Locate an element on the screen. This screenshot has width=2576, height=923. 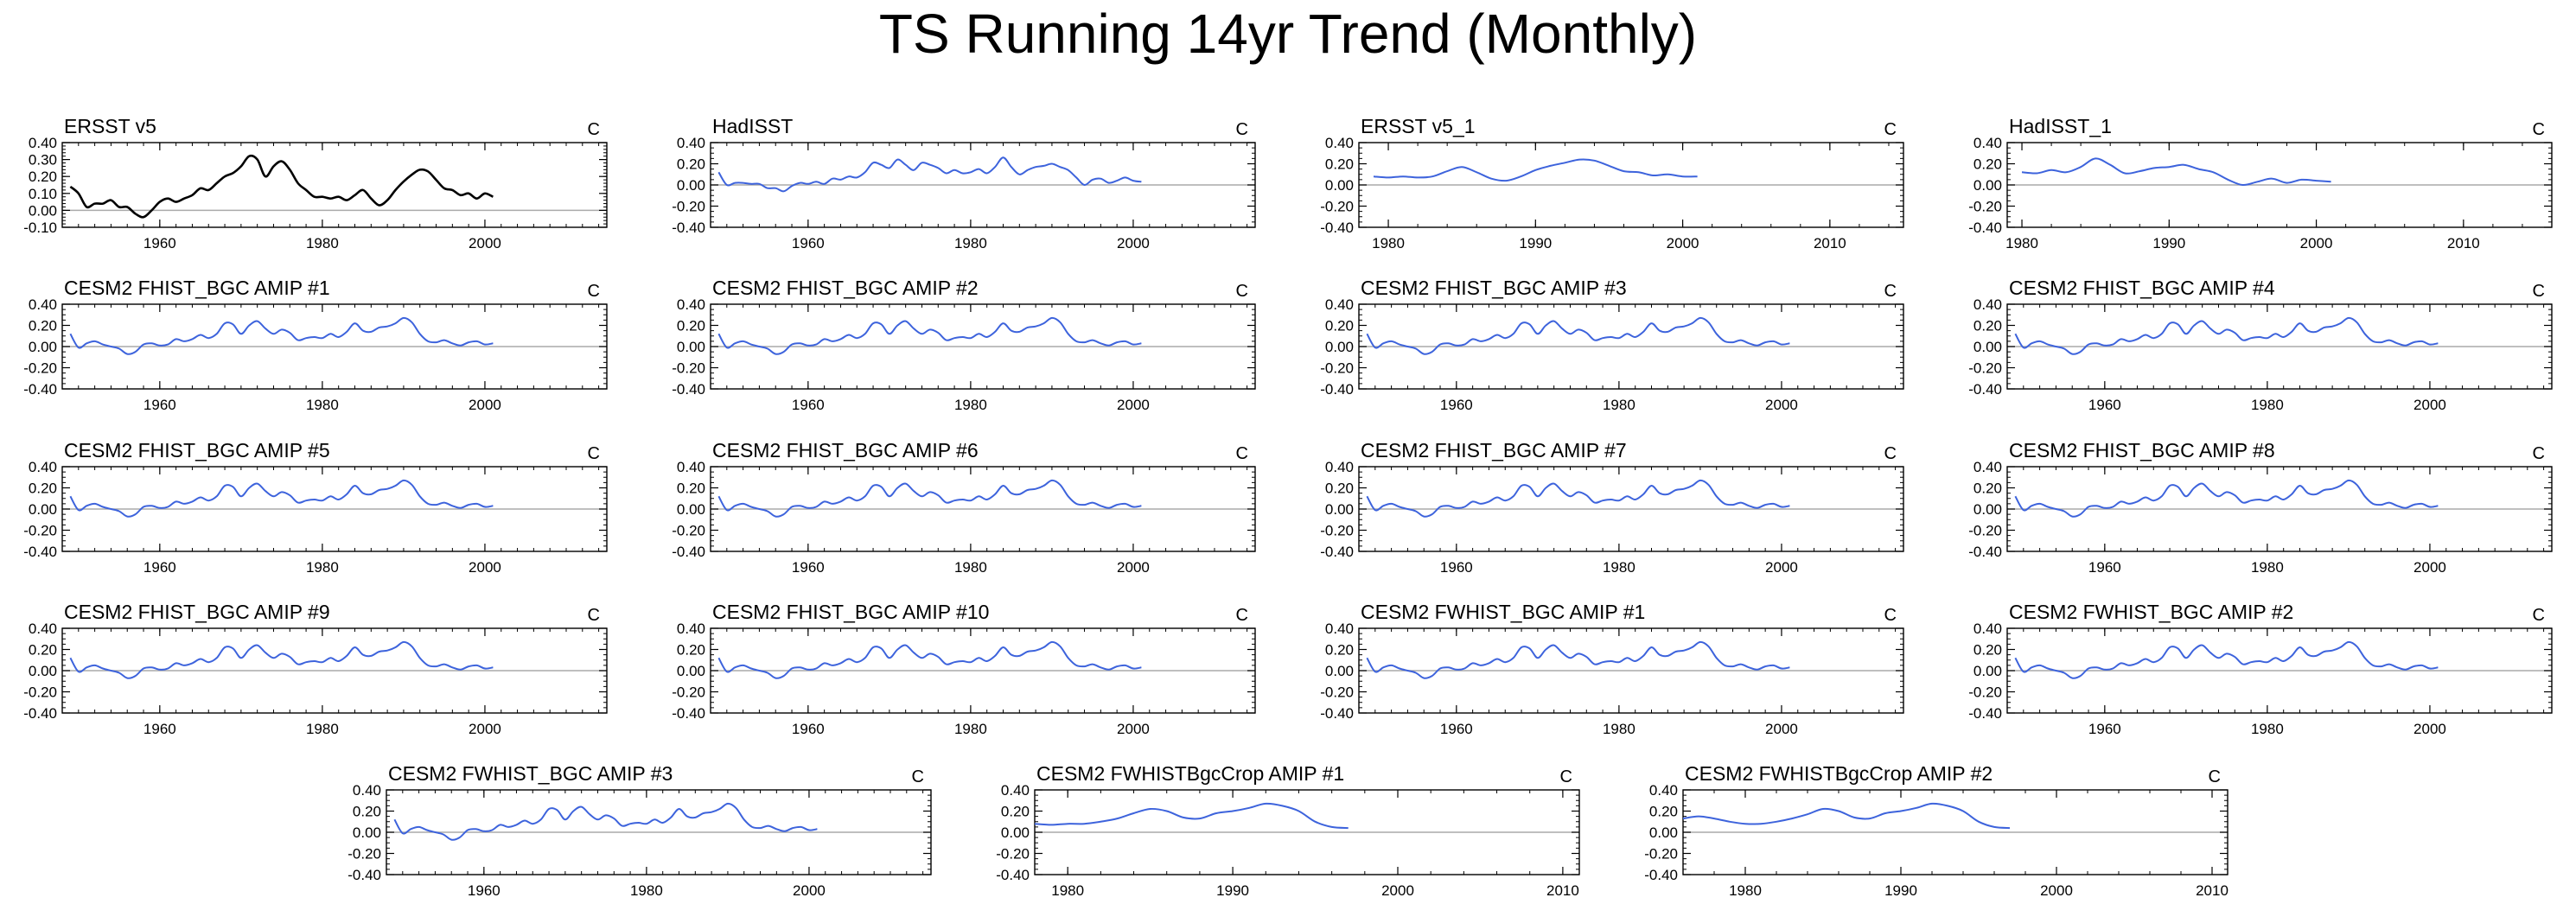
y-tick-label: 0.30 is located at coordinates (43, 160).